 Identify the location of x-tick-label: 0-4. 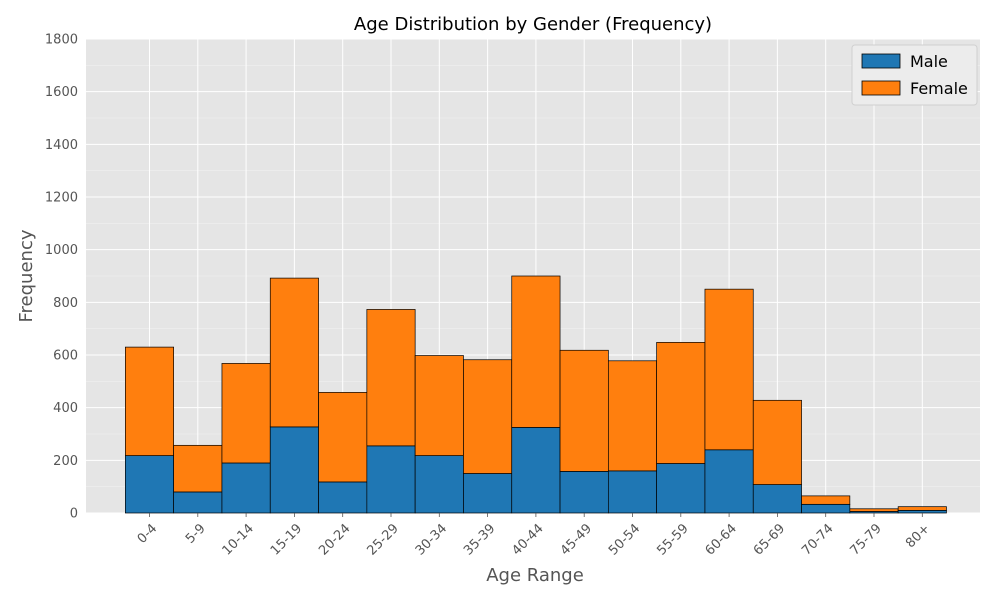
(148, 534).